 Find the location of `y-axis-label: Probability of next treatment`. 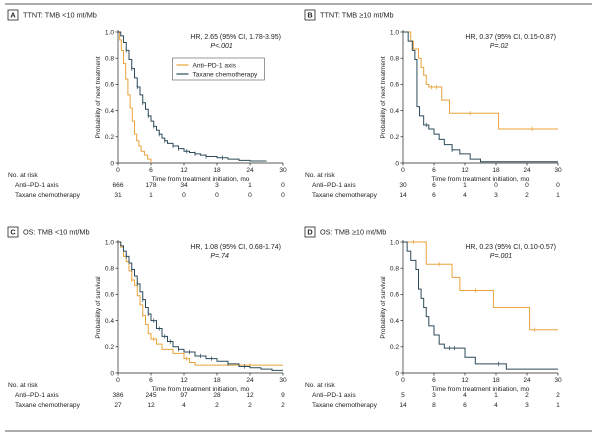

y-axis-label: Probability of next treatment is located at coordinates (98, 97).